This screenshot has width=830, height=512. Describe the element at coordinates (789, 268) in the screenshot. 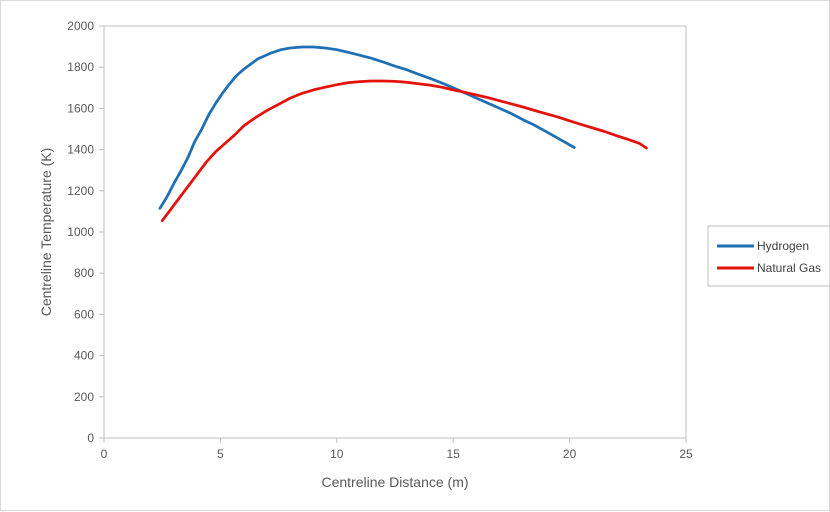

I see `legend-label-natural-gas: Natural Gas` at that location.